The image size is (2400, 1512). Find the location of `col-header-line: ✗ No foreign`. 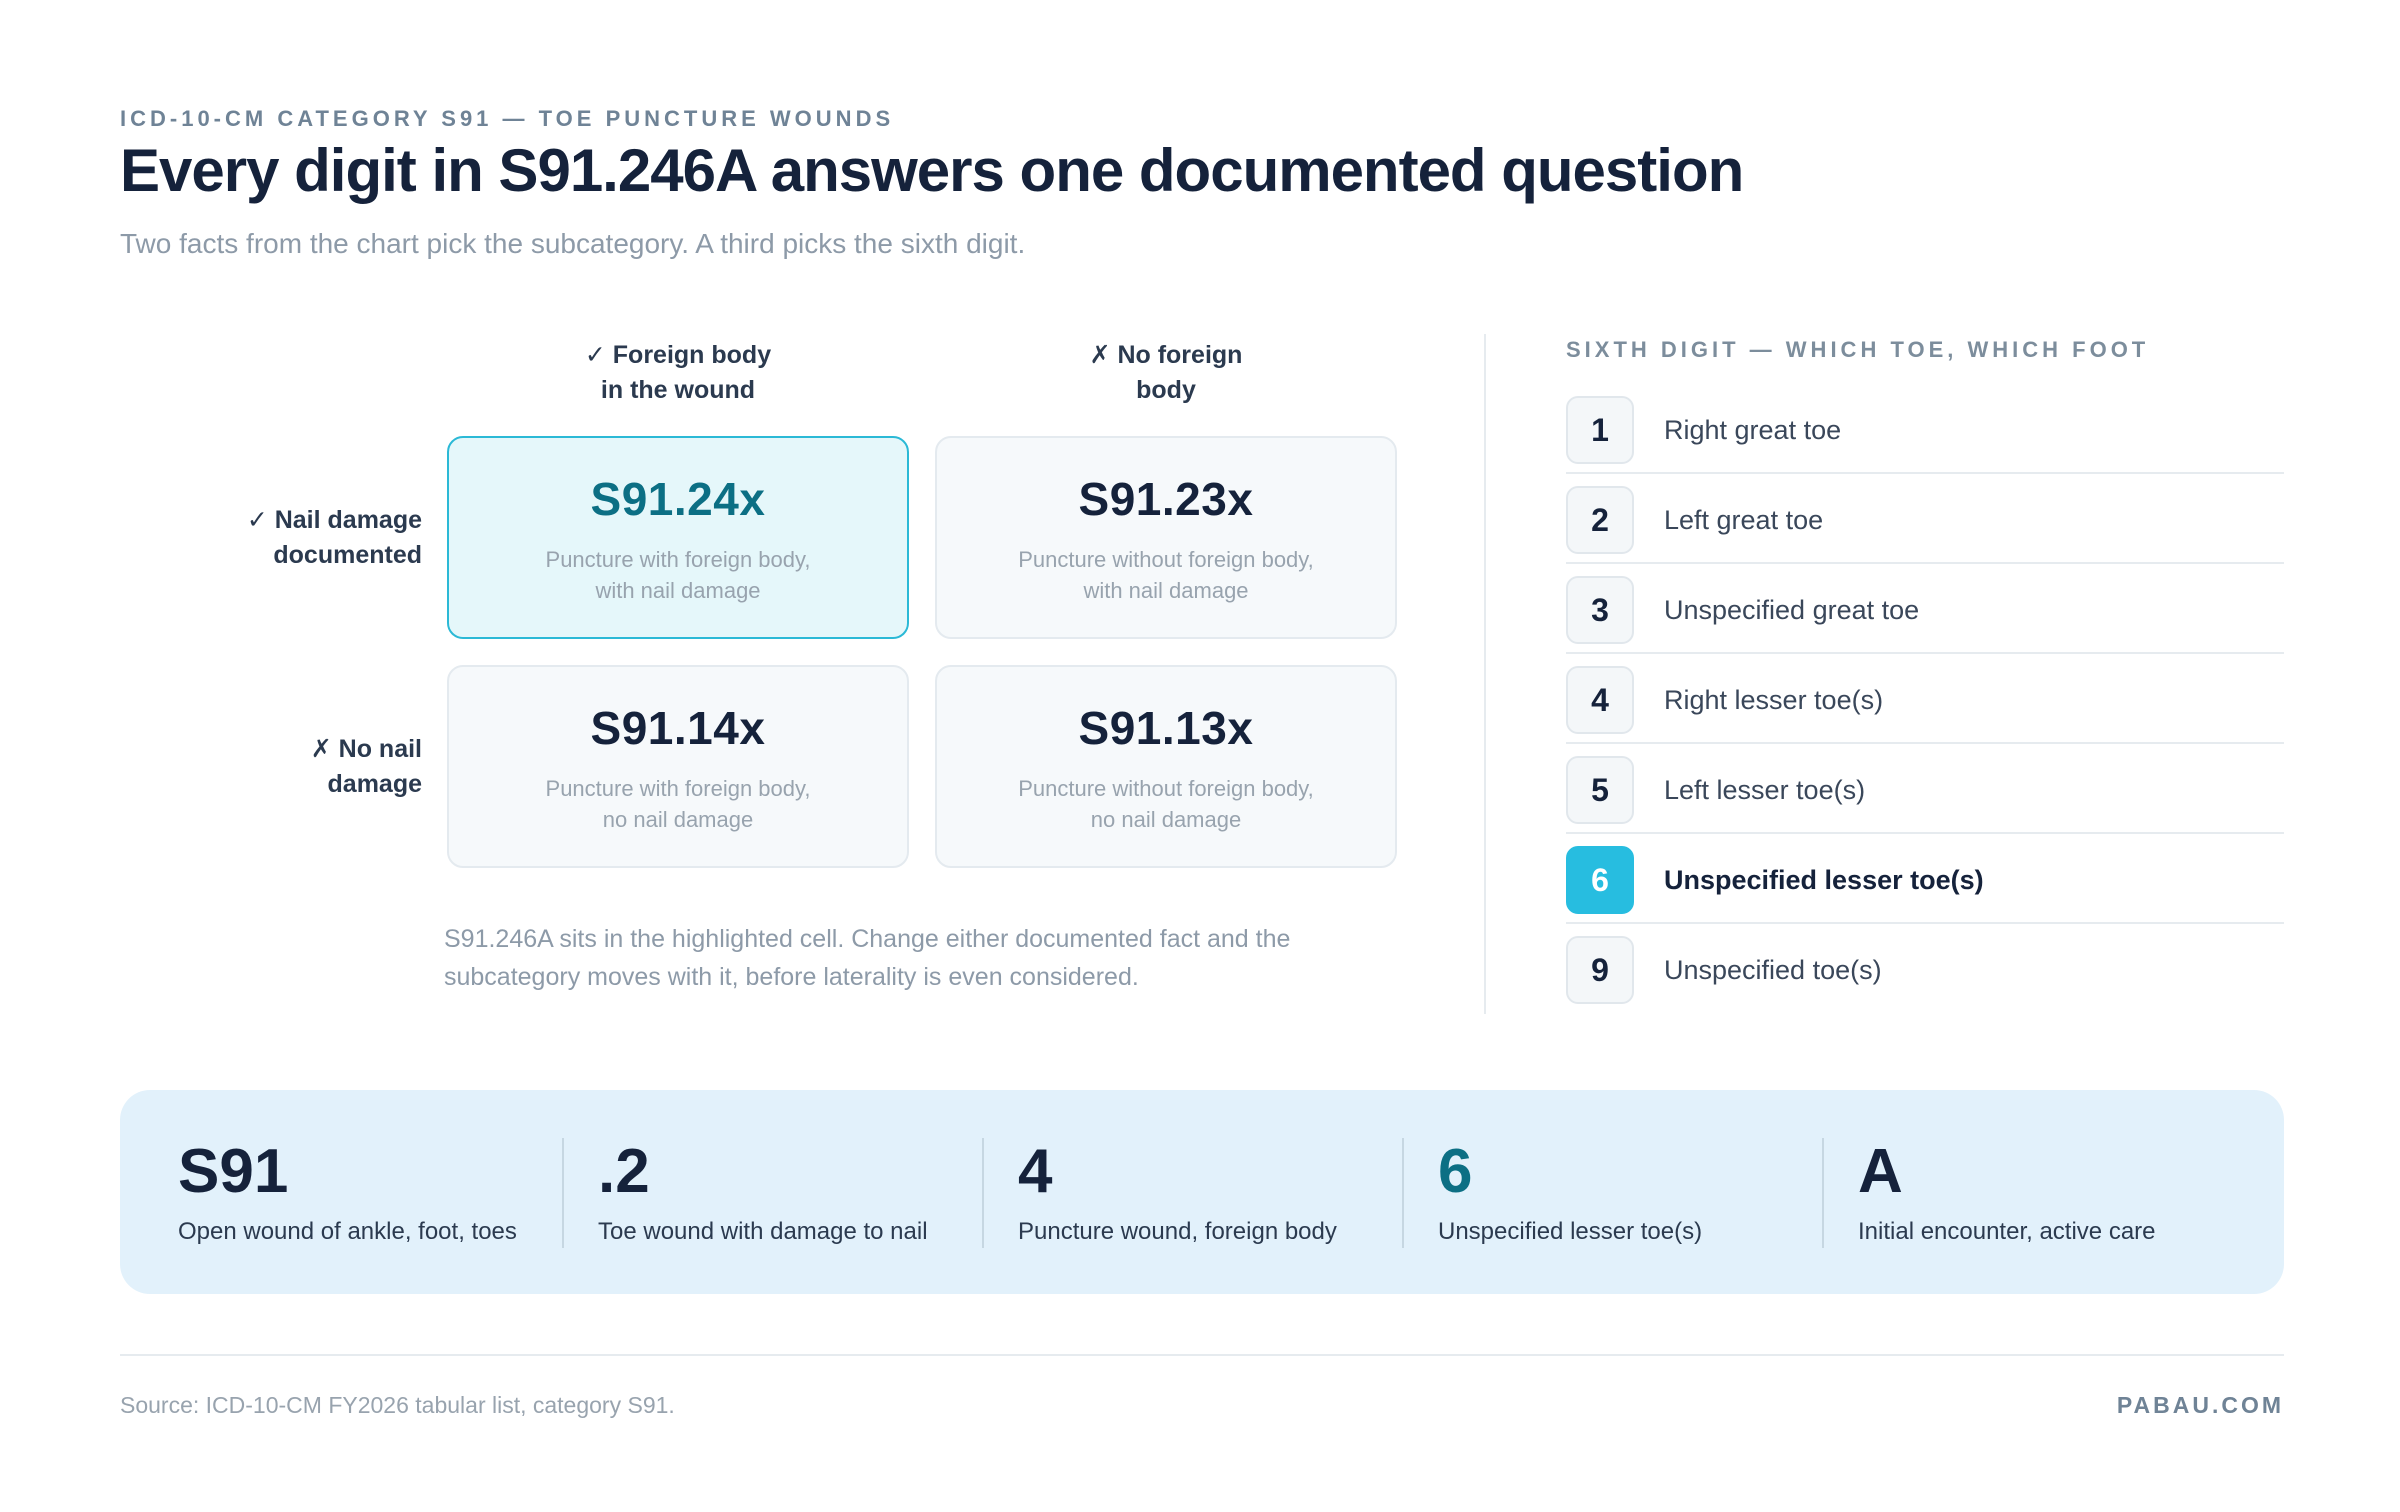

col-header-line: ✗ No foreign is located at coordinates (1166, 355).